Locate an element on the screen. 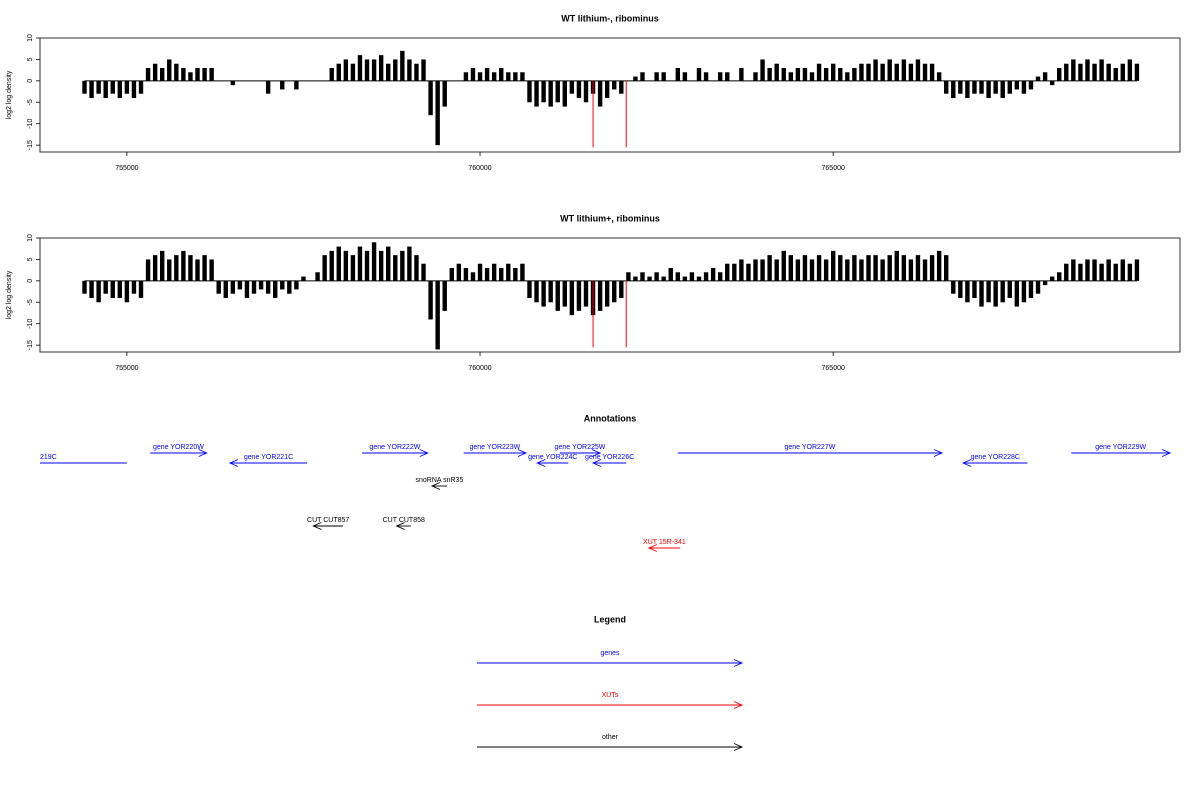 The image size is (1200, 800). plot-frame is located at coordinates (610, 95).